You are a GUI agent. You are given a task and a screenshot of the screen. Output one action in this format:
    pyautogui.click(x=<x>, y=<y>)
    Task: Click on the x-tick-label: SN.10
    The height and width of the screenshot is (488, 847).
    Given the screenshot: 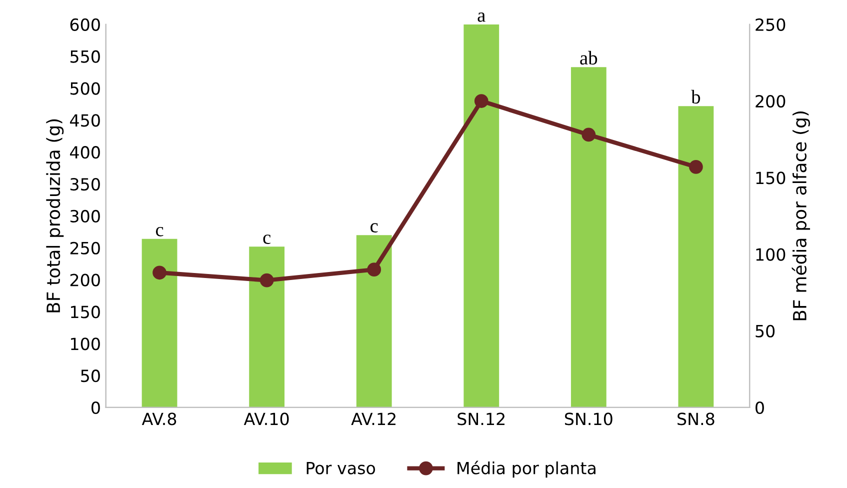 What is the action you would take?
    pyautogui.click(x=588, y=419)
    